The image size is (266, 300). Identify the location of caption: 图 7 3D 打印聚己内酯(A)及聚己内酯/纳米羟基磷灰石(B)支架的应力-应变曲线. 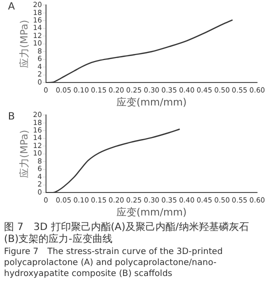
(127, 234).